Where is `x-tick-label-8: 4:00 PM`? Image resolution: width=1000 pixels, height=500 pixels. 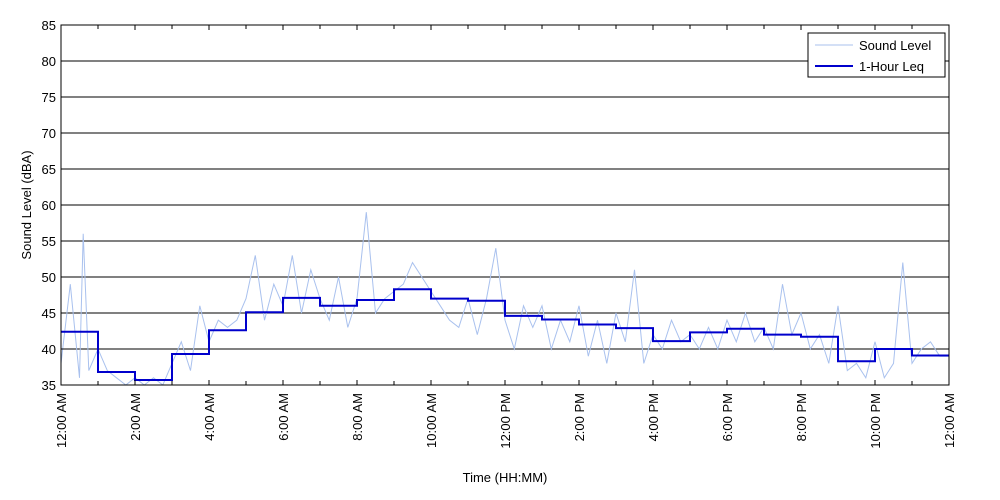 x-tick-label-8: 4:00 PM is located at coordinates (653, 417).